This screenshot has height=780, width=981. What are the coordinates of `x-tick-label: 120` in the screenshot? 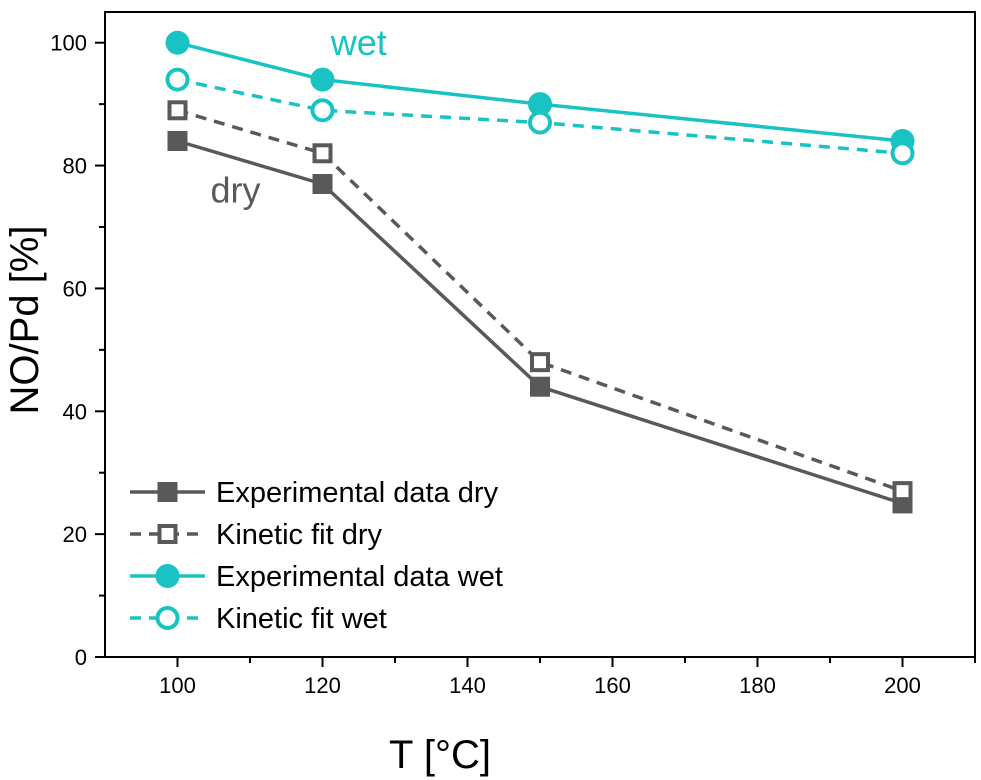 It's located at (322, 685).